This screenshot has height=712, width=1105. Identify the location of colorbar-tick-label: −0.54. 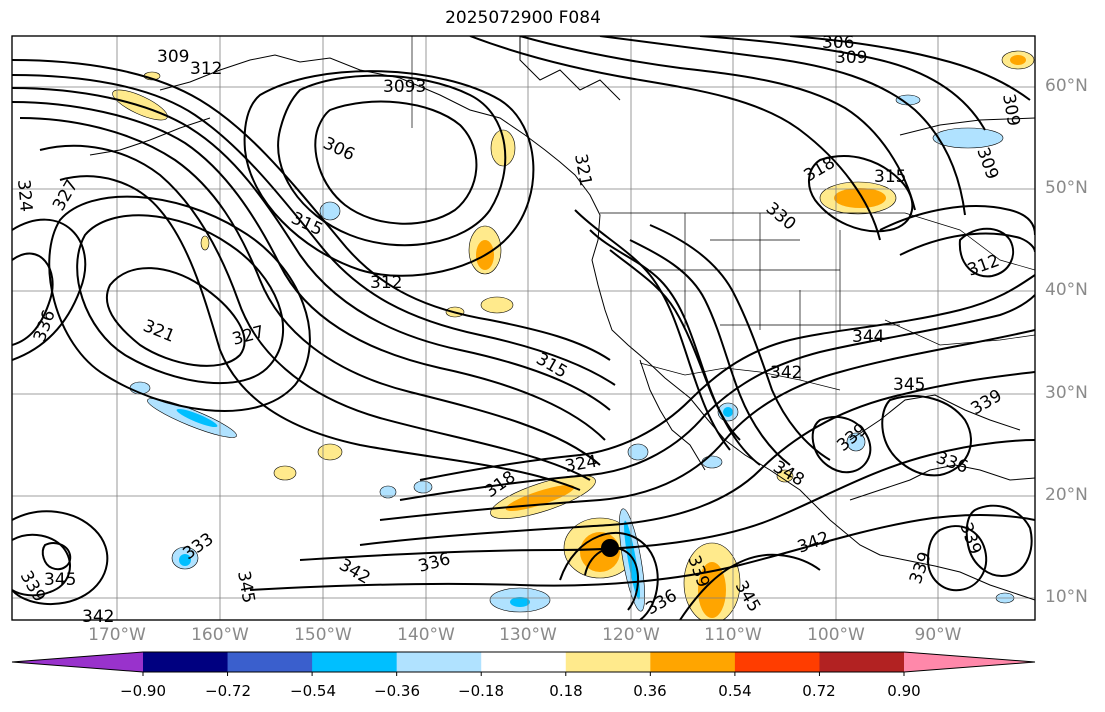
(313, 691).